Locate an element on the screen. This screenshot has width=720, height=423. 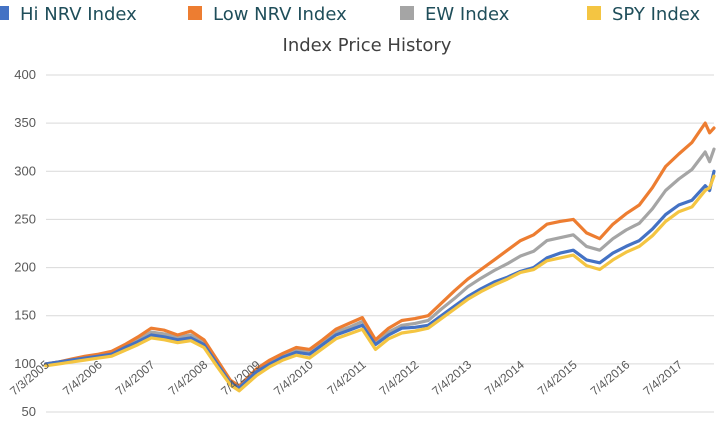
legend-entry: EW Index is located at coordinates (455, 14).